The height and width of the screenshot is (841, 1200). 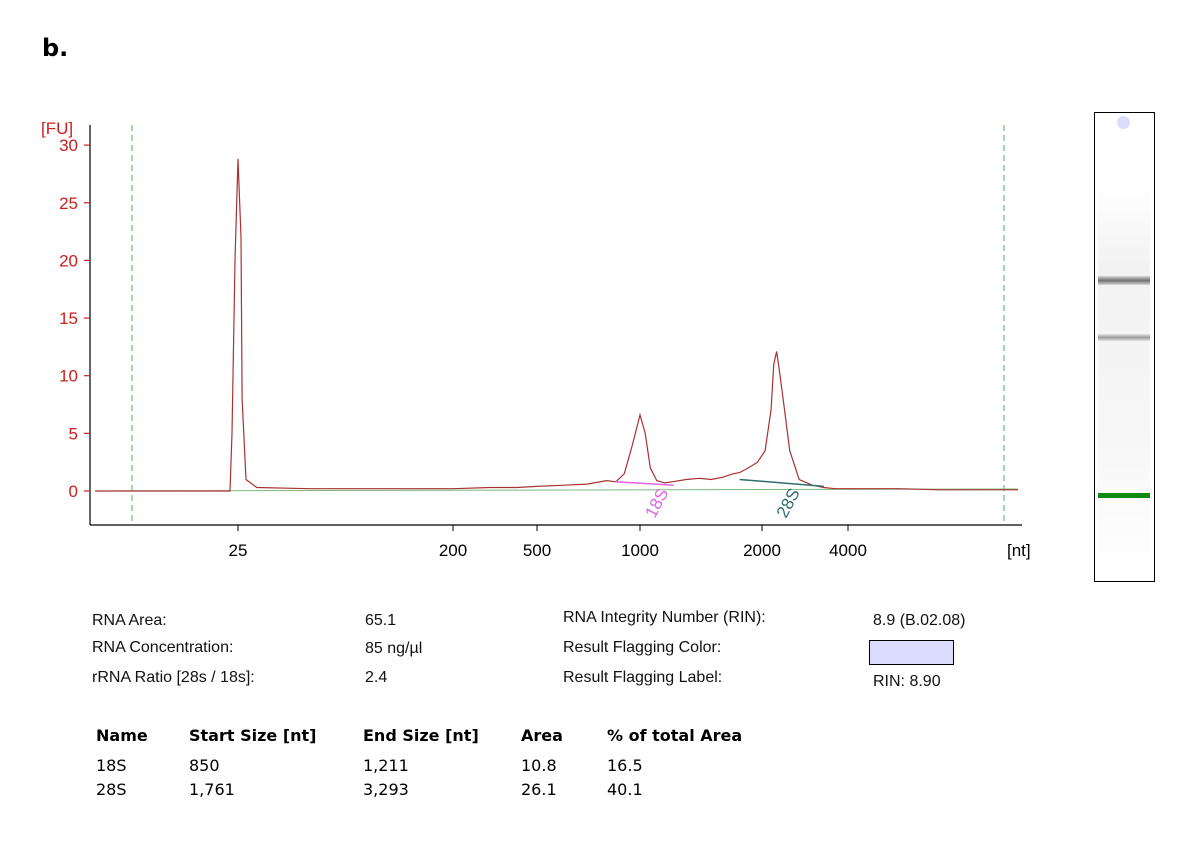 I want to click on rna-concentration-label: RNA Concentration:, so click(x=163, y=647).